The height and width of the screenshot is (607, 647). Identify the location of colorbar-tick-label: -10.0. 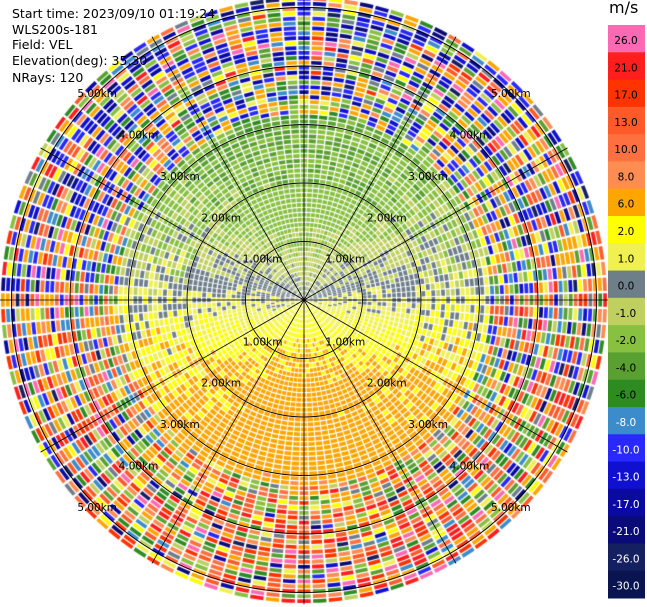
(625, 450).